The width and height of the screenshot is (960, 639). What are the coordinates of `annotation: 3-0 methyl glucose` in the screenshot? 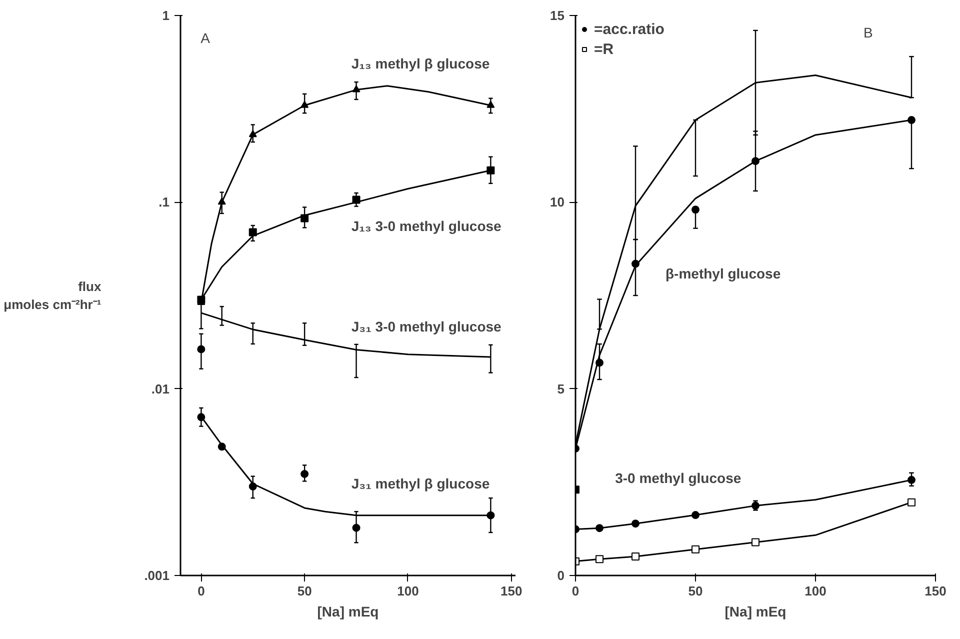 It's located at (678, 478).